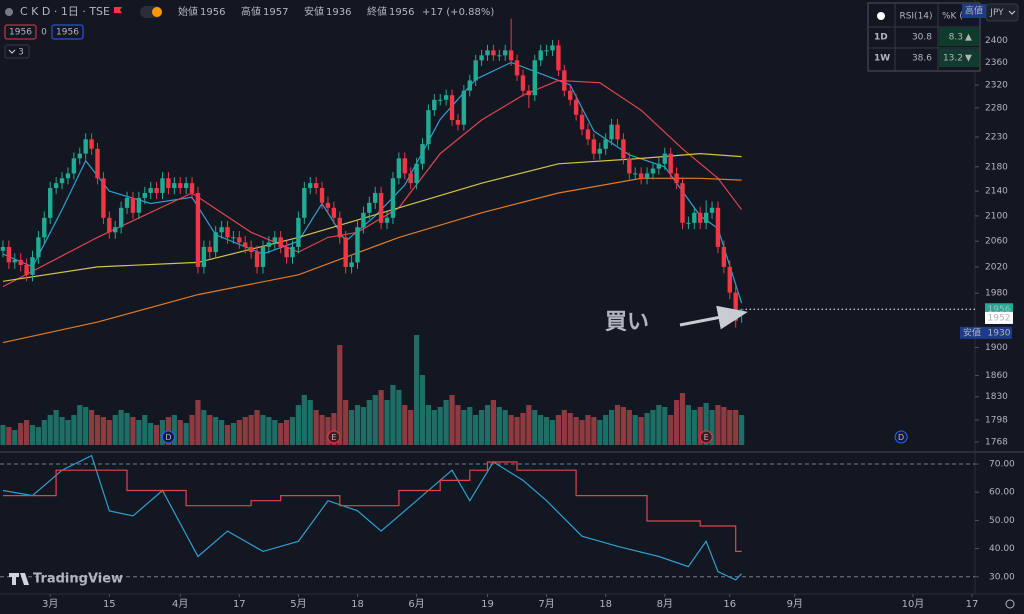 This screenshot has width=1024, height=614. What do you see at coordinates (546, 604) in the screenshot?
I see `x-tick-label: 7月` at bounding box center [546, 604].